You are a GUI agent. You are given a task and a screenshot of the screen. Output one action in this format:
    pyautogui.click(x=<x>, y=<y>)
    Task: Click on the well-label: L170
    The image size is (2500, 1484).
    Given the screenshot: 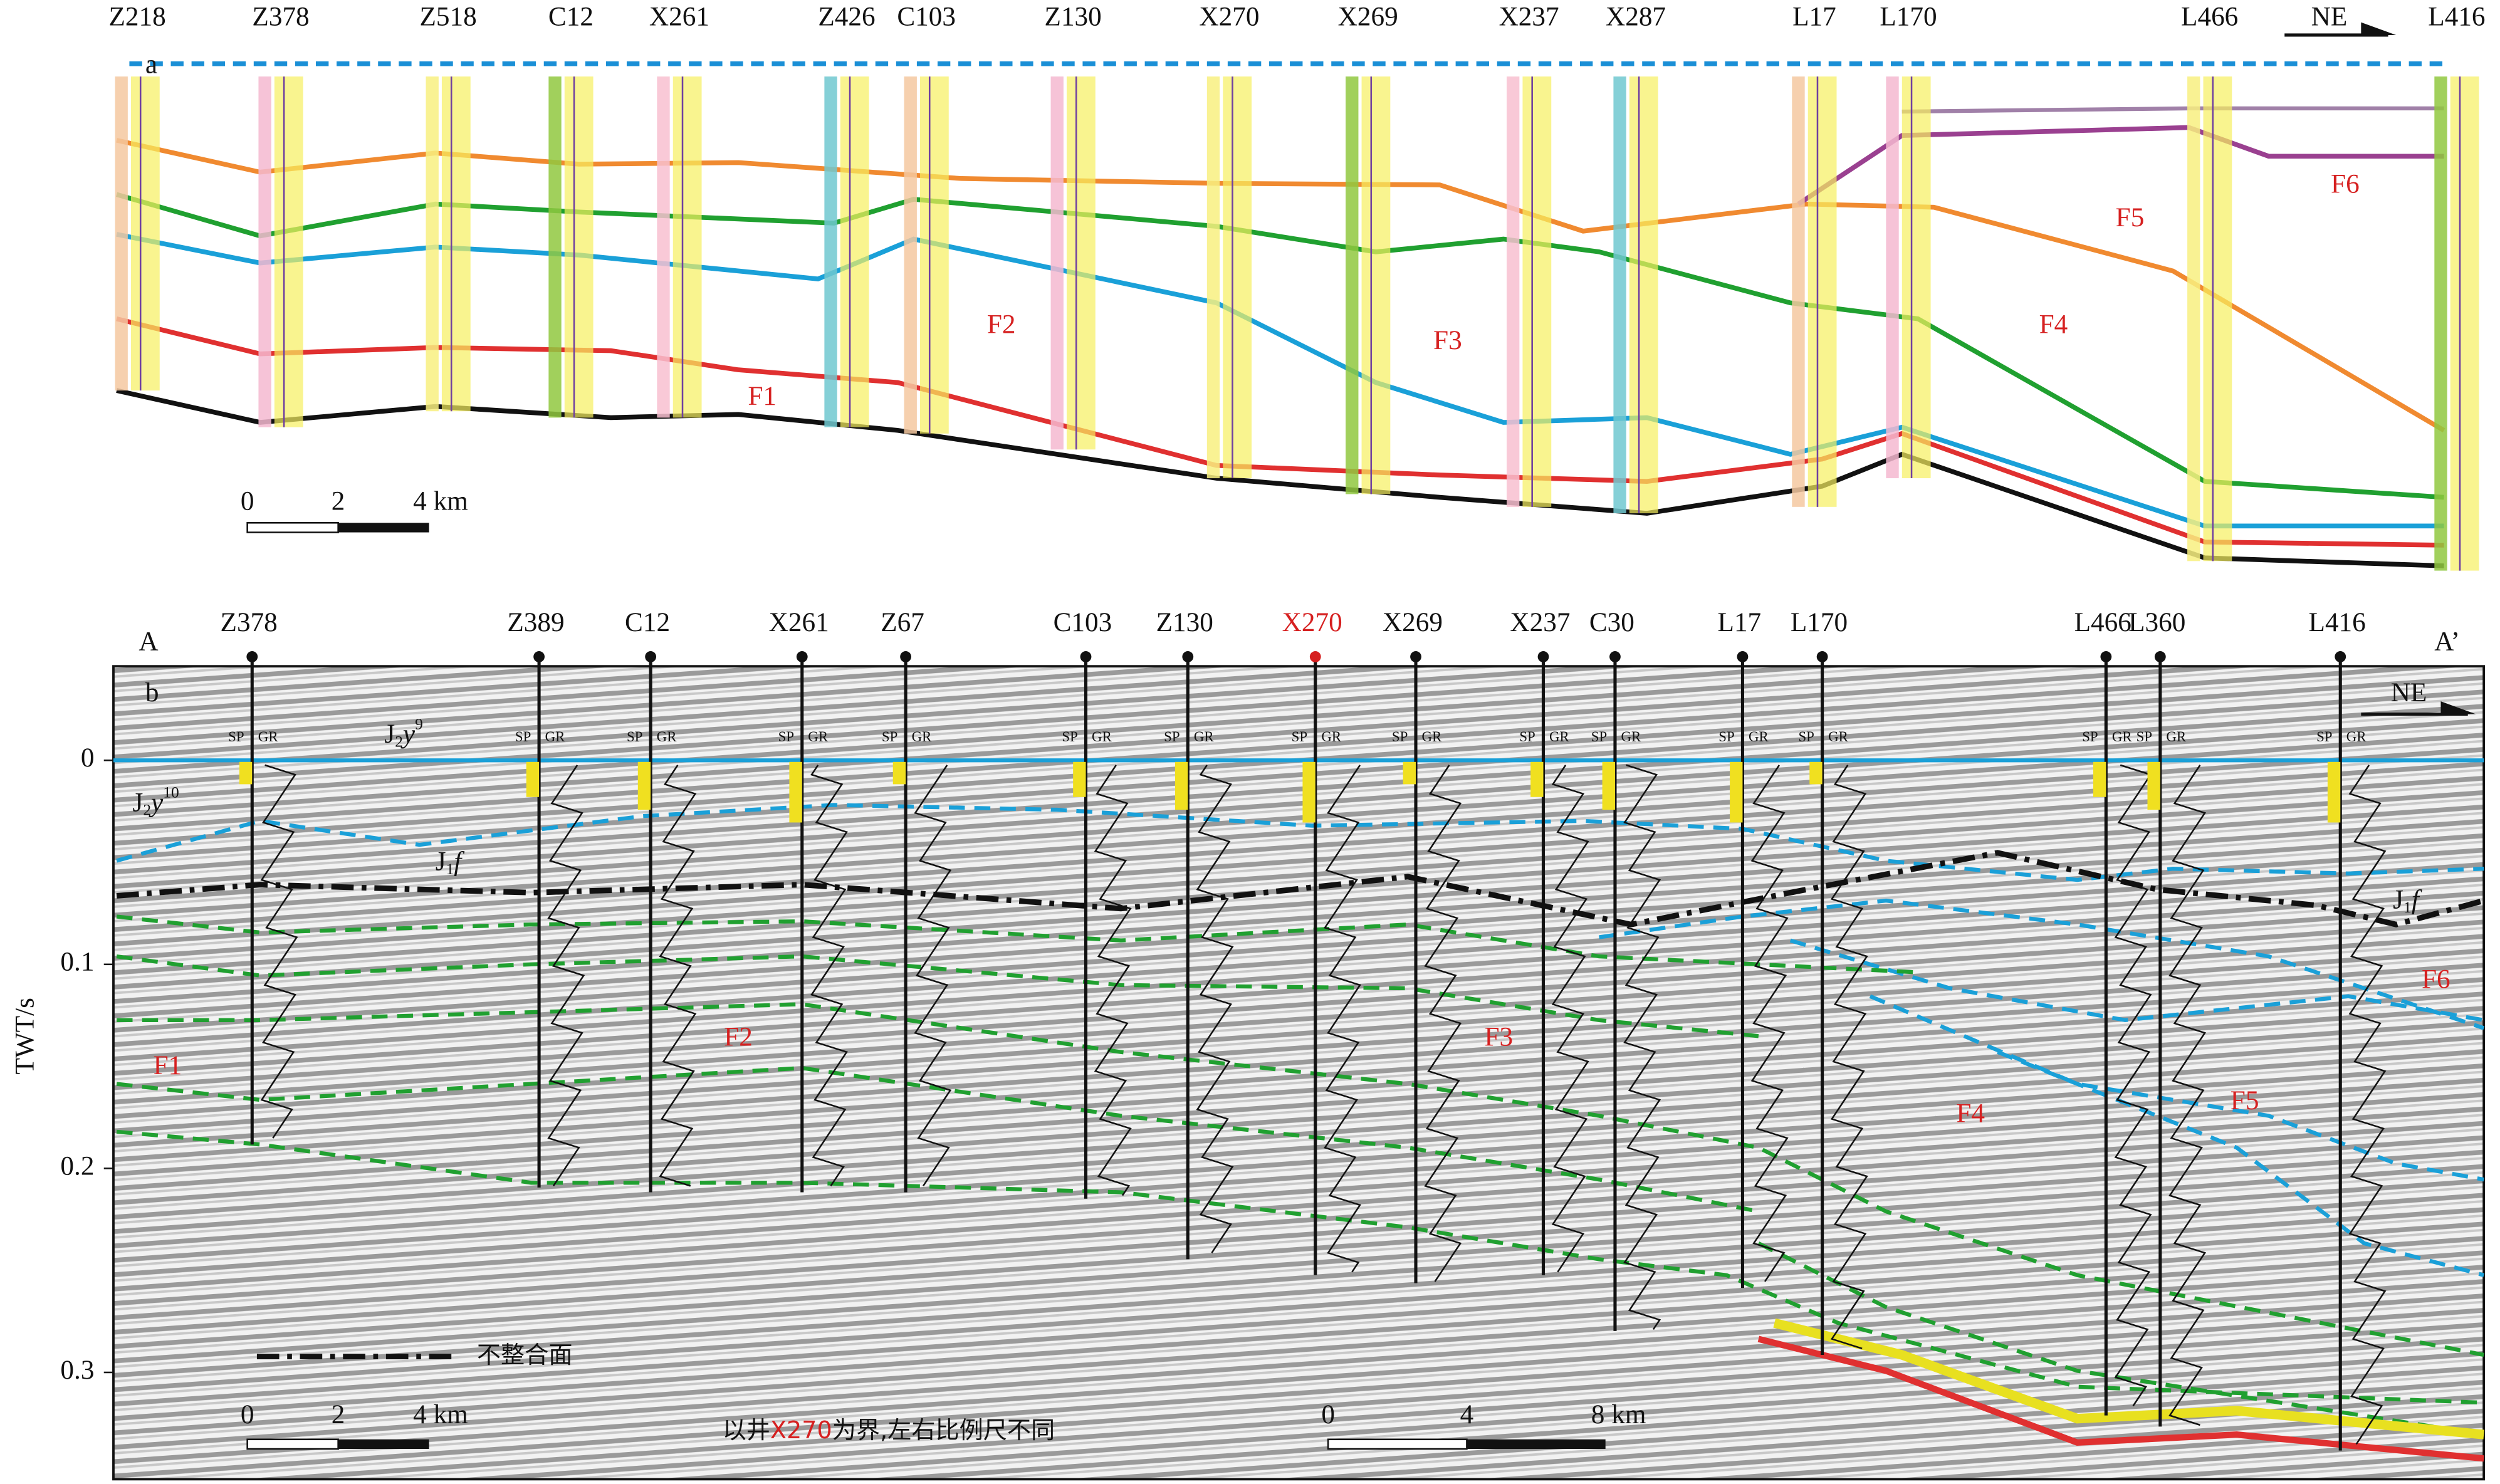 What is the action you would take?
    pyautogui.click(x=1908, y=16)
    